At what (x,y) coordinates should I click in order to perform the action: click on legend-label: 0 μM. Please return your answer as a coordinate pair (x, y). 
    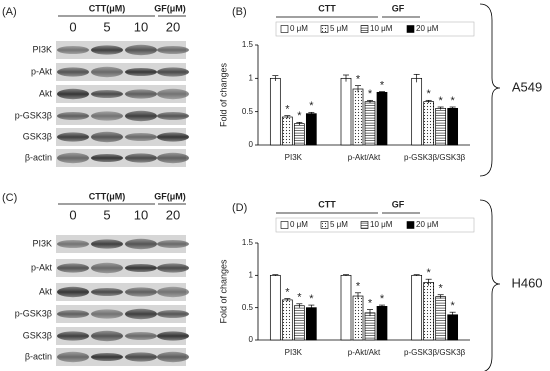
    Looking at the image, I should click on (299, 28).